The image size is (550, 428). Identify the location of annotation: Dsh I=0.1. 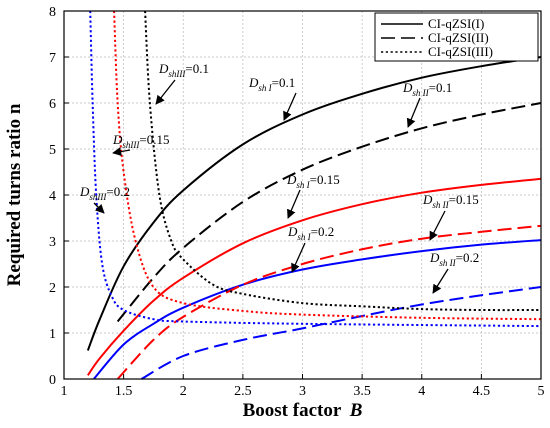
(272, 98).